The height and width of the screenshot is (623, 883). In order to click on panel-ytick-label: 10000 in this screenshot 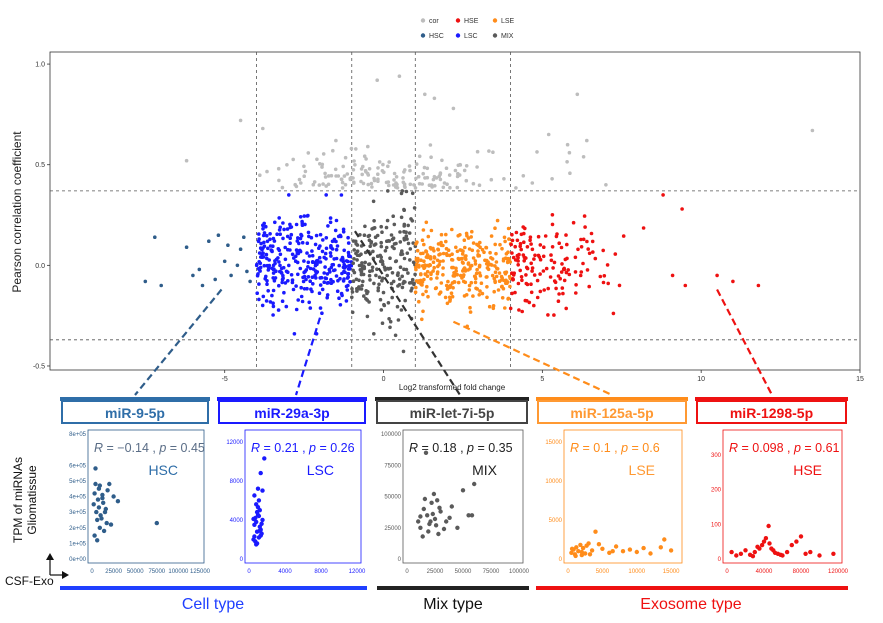, I will do `click(553, 482)`.